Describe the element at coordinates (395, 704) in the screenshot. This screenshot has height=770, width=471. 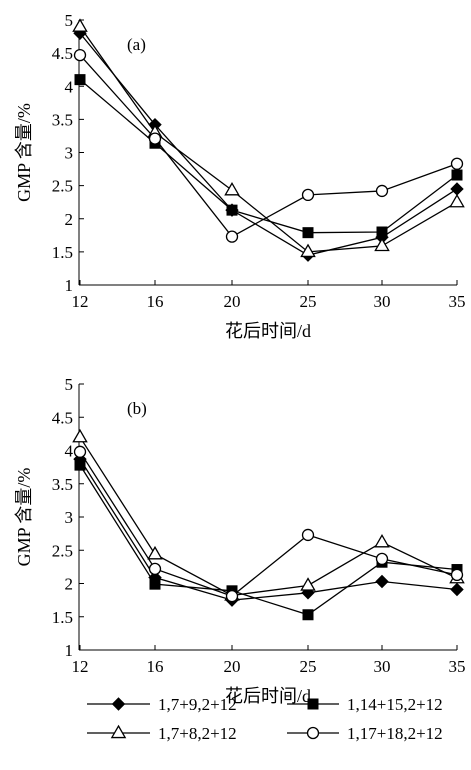
I see `legend-label: 1,14+15,2+12` at that location.